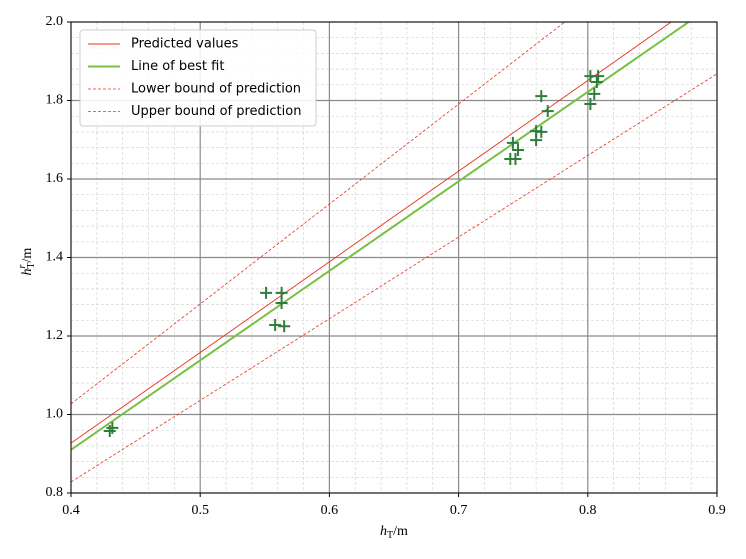 The height and width of the screenshot is (559, 746). What do you see at coordinates (55, 100) in the screenshot?
I see `y-tick-label: 1.8` at bounding box center [55, 100].